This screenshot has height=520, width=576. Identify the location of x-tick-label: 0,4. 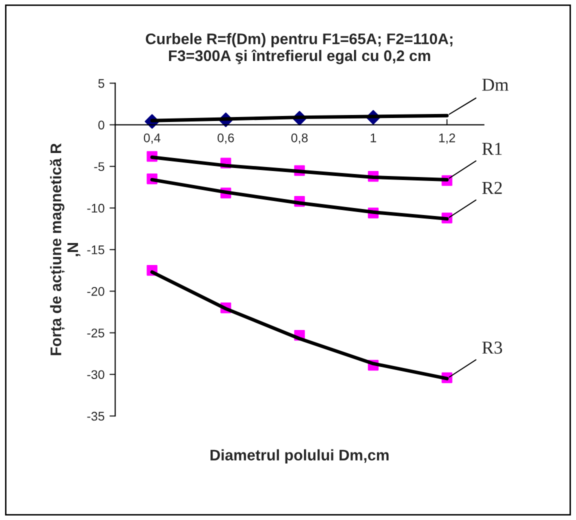
(152, 138).